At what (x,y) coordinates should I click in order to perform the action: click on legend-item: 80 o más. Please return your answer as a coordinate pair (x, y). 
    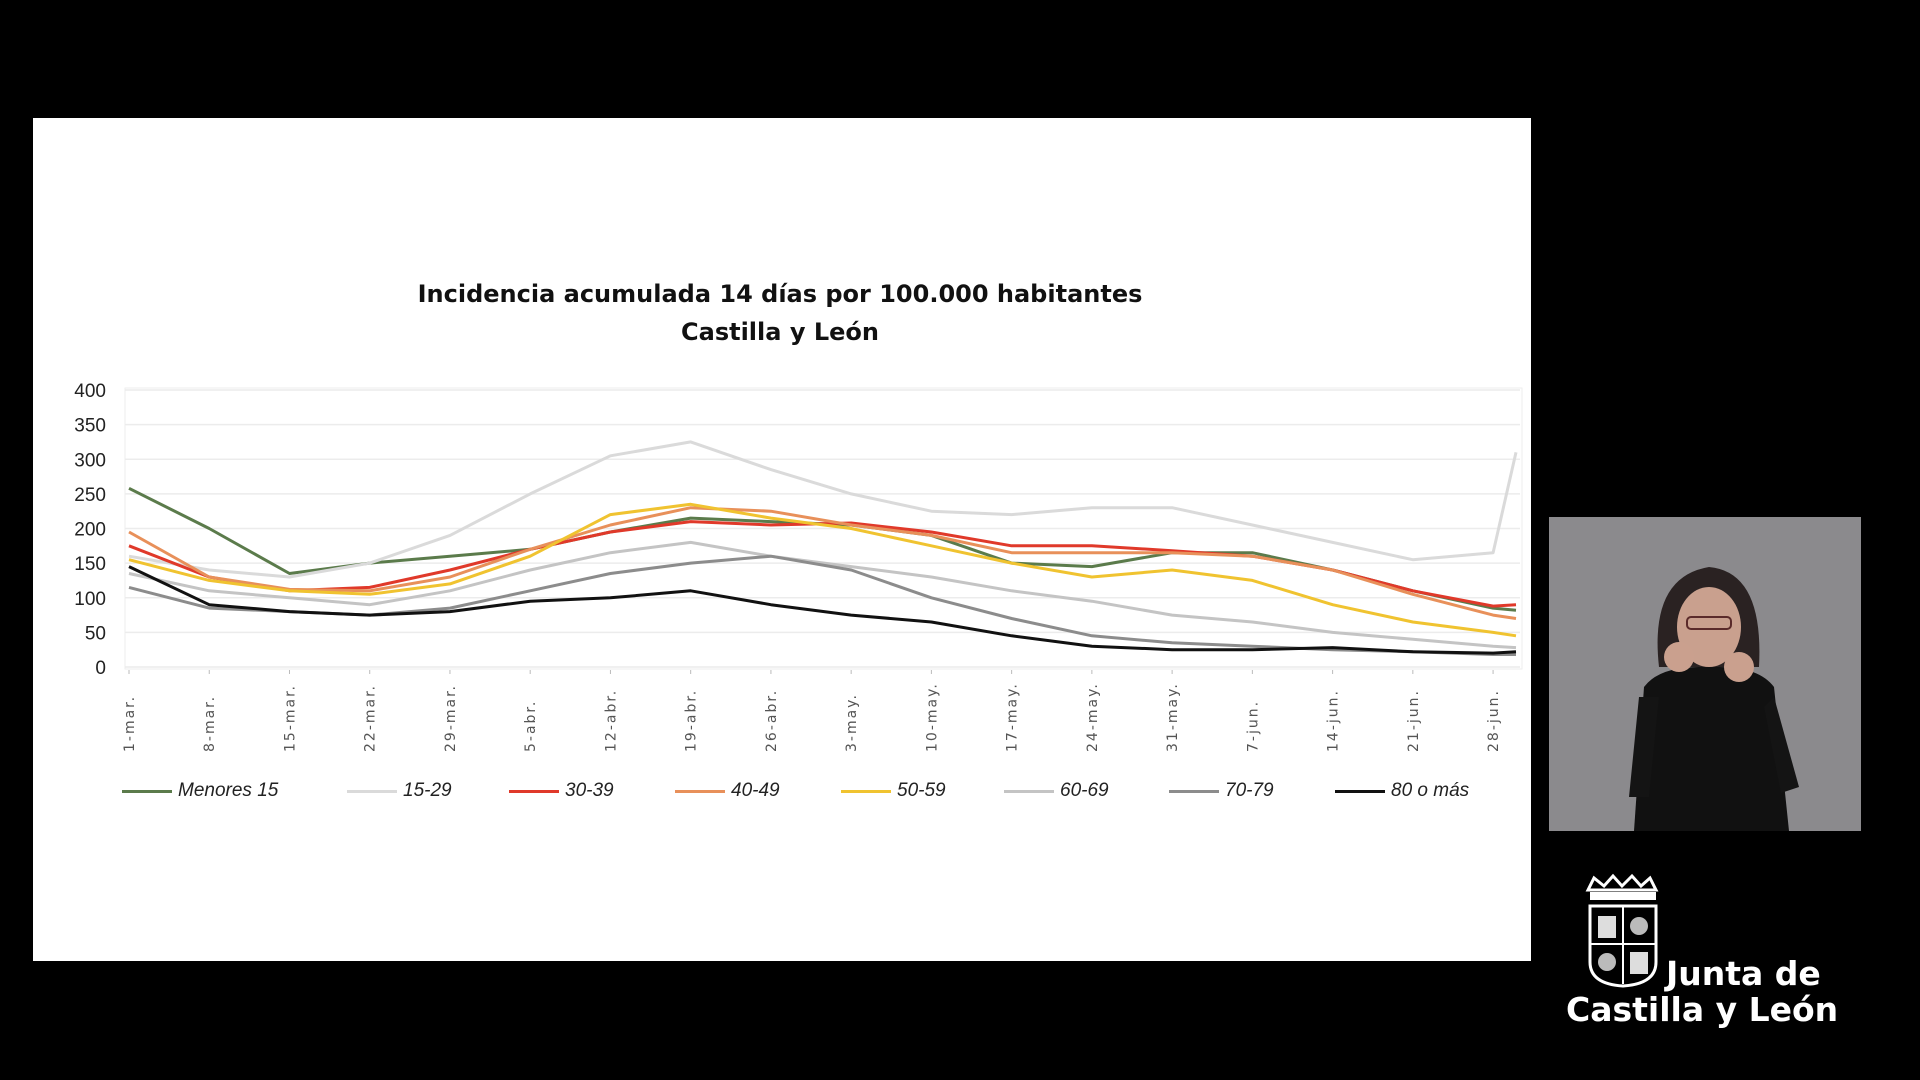
    Looking at the image, I should click on (1402, 791).